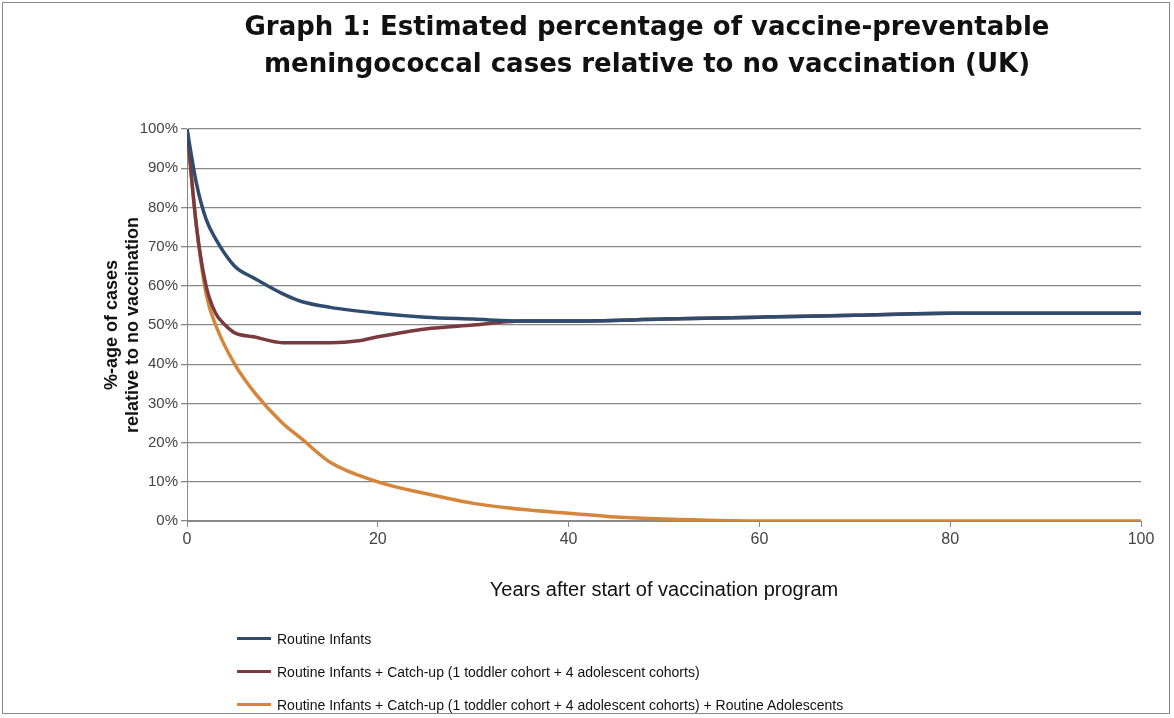 Image resolution: width=1174 pixels, height=718 pixels. What do you see at coordinates (162, 284) in the screenshot?
I see `y-tick-label: 60%` at bounding box center [162, 284].